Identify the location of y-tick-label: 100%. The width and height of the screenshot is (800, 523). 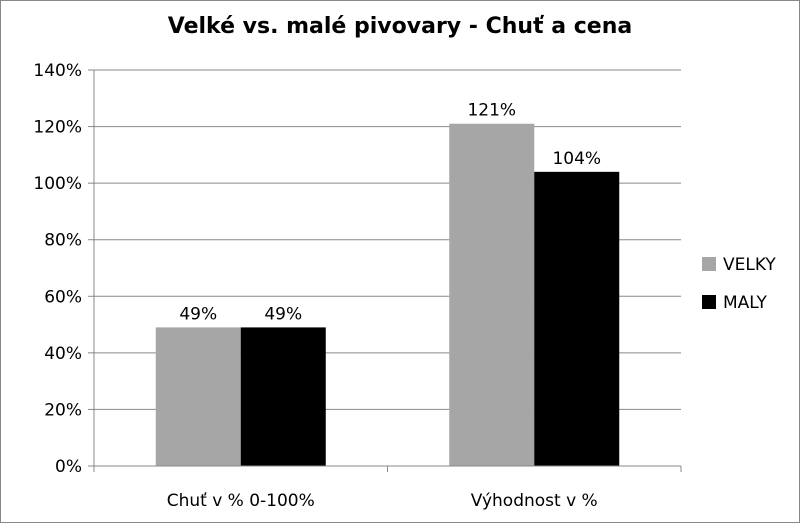
(57, 184).